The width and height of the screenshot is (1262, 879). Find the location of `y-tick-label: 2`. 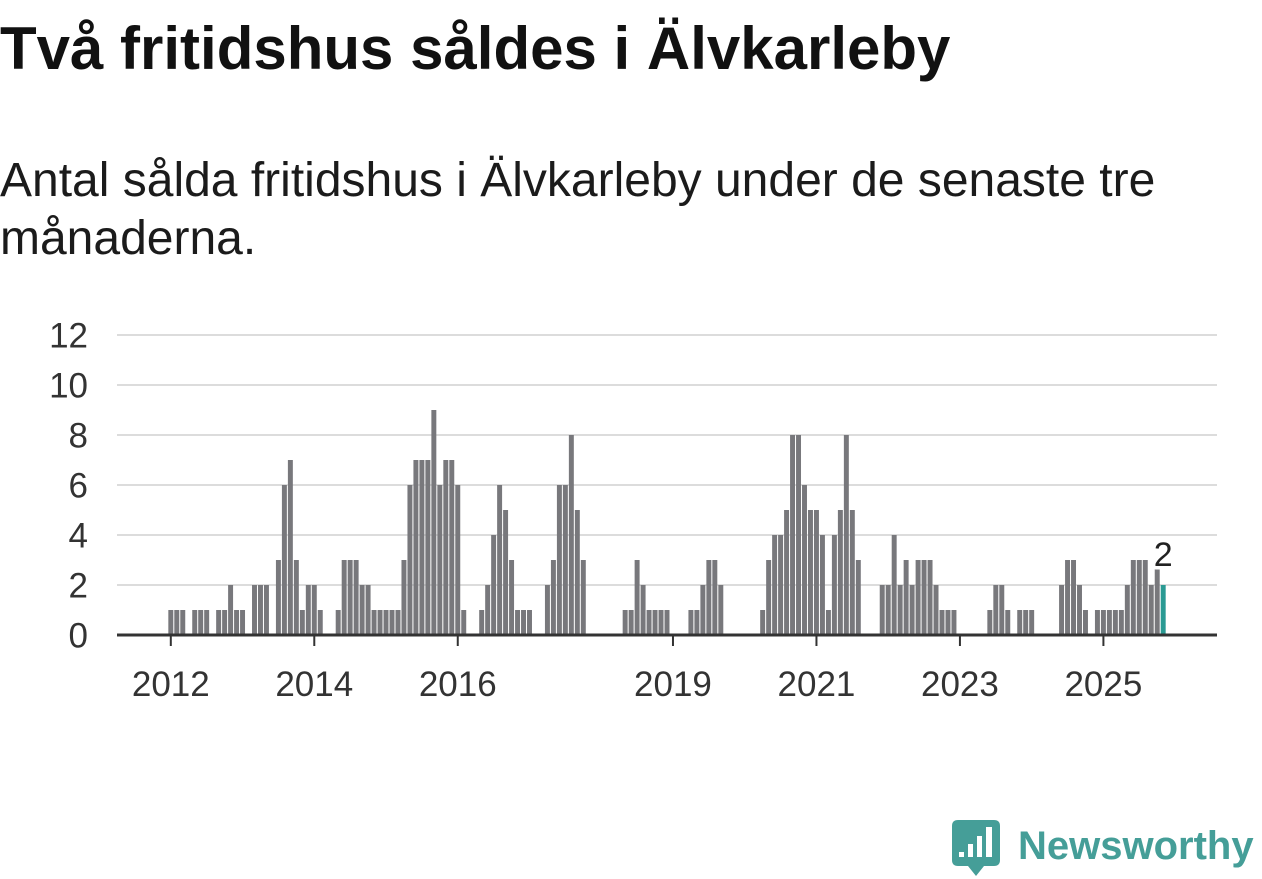

y-tick-label: 2 is located at coordinates (78, 586).